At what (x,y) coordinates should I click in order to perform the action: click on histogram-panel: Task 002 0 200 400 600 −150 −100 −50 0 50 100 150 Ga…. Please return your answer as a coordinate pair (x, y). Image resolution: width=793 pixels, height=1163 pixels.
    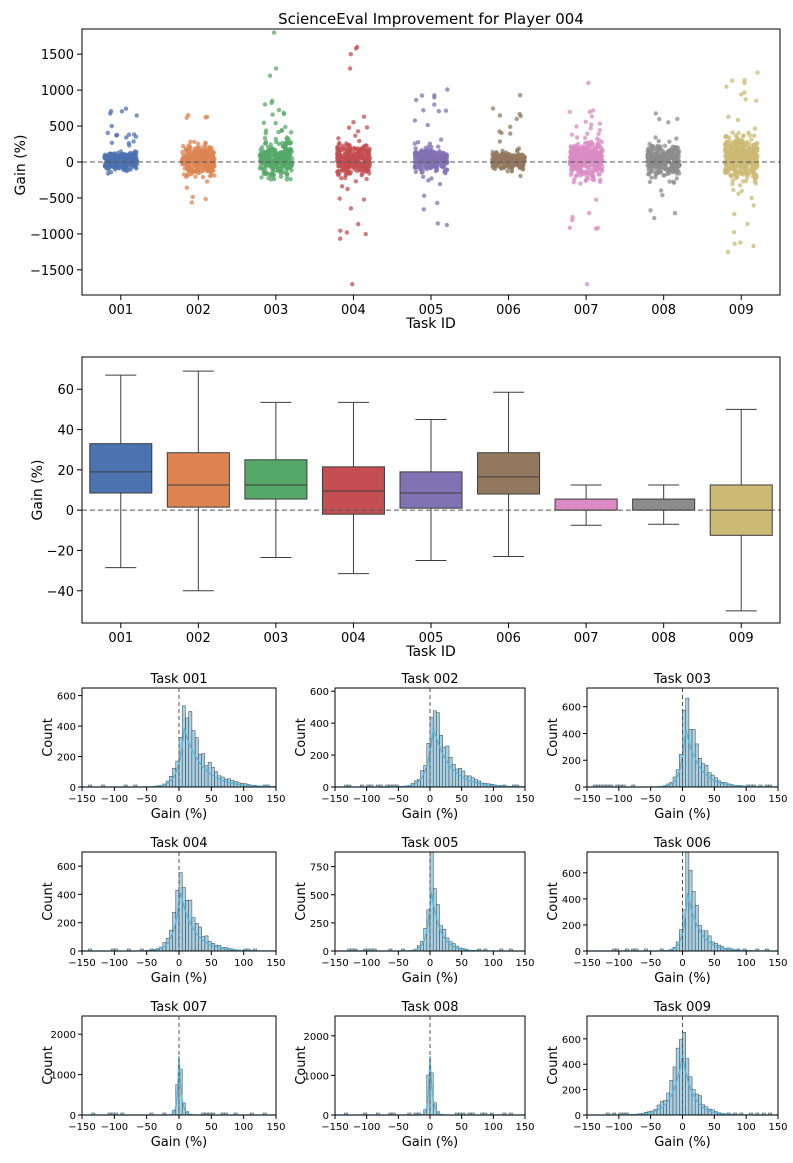
    Looking at the image, I should click on (414, 747).